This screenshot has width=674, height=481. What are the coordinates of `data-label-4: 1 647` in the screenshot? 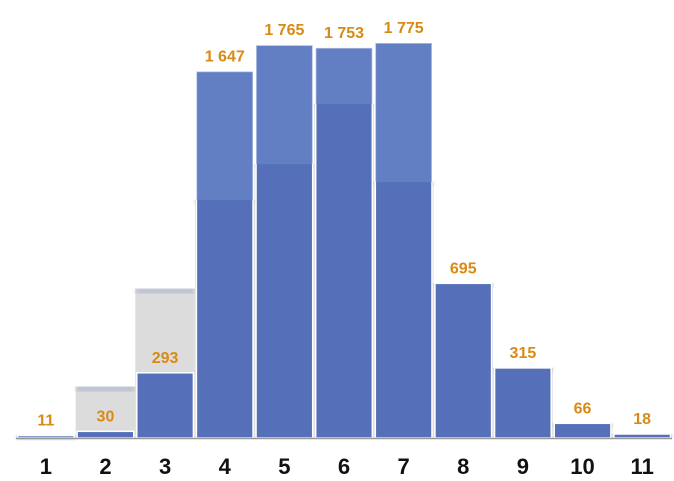 It's located at (225, 56).